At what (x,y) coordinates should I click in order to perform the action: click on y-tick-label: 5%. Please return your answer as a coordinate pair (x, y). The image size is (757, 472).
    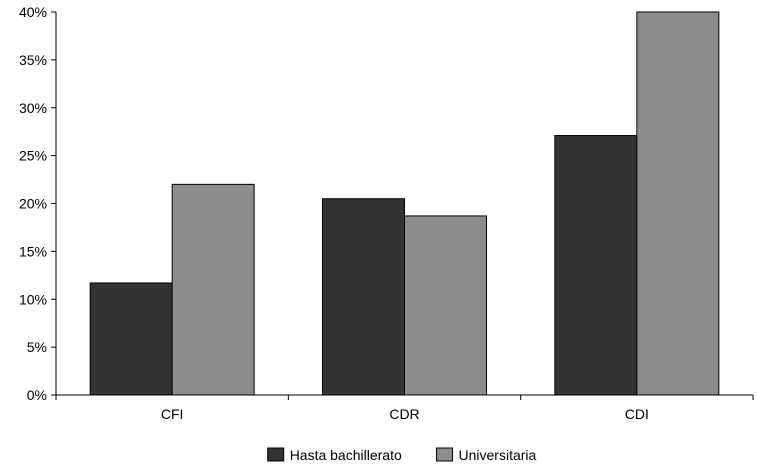
    Looking at the image, I should click on (37, 347).